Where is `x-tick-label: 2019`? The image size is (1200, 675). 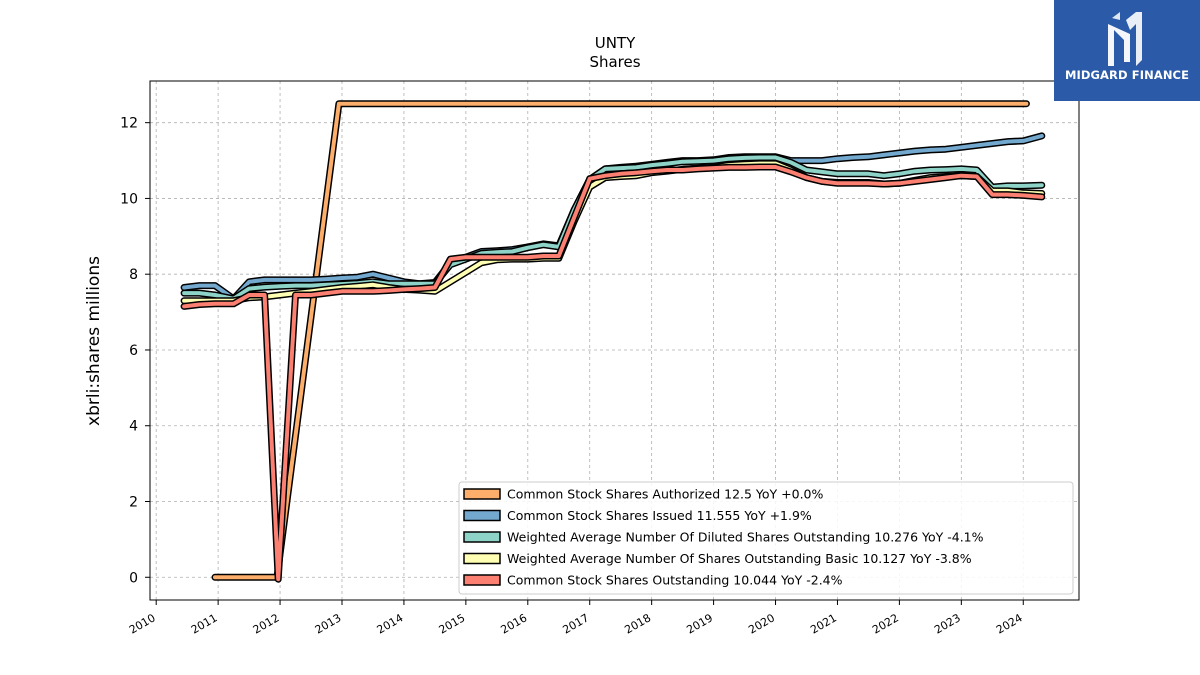
x-tick-label: 2019 is located at coordinates (699, 623).